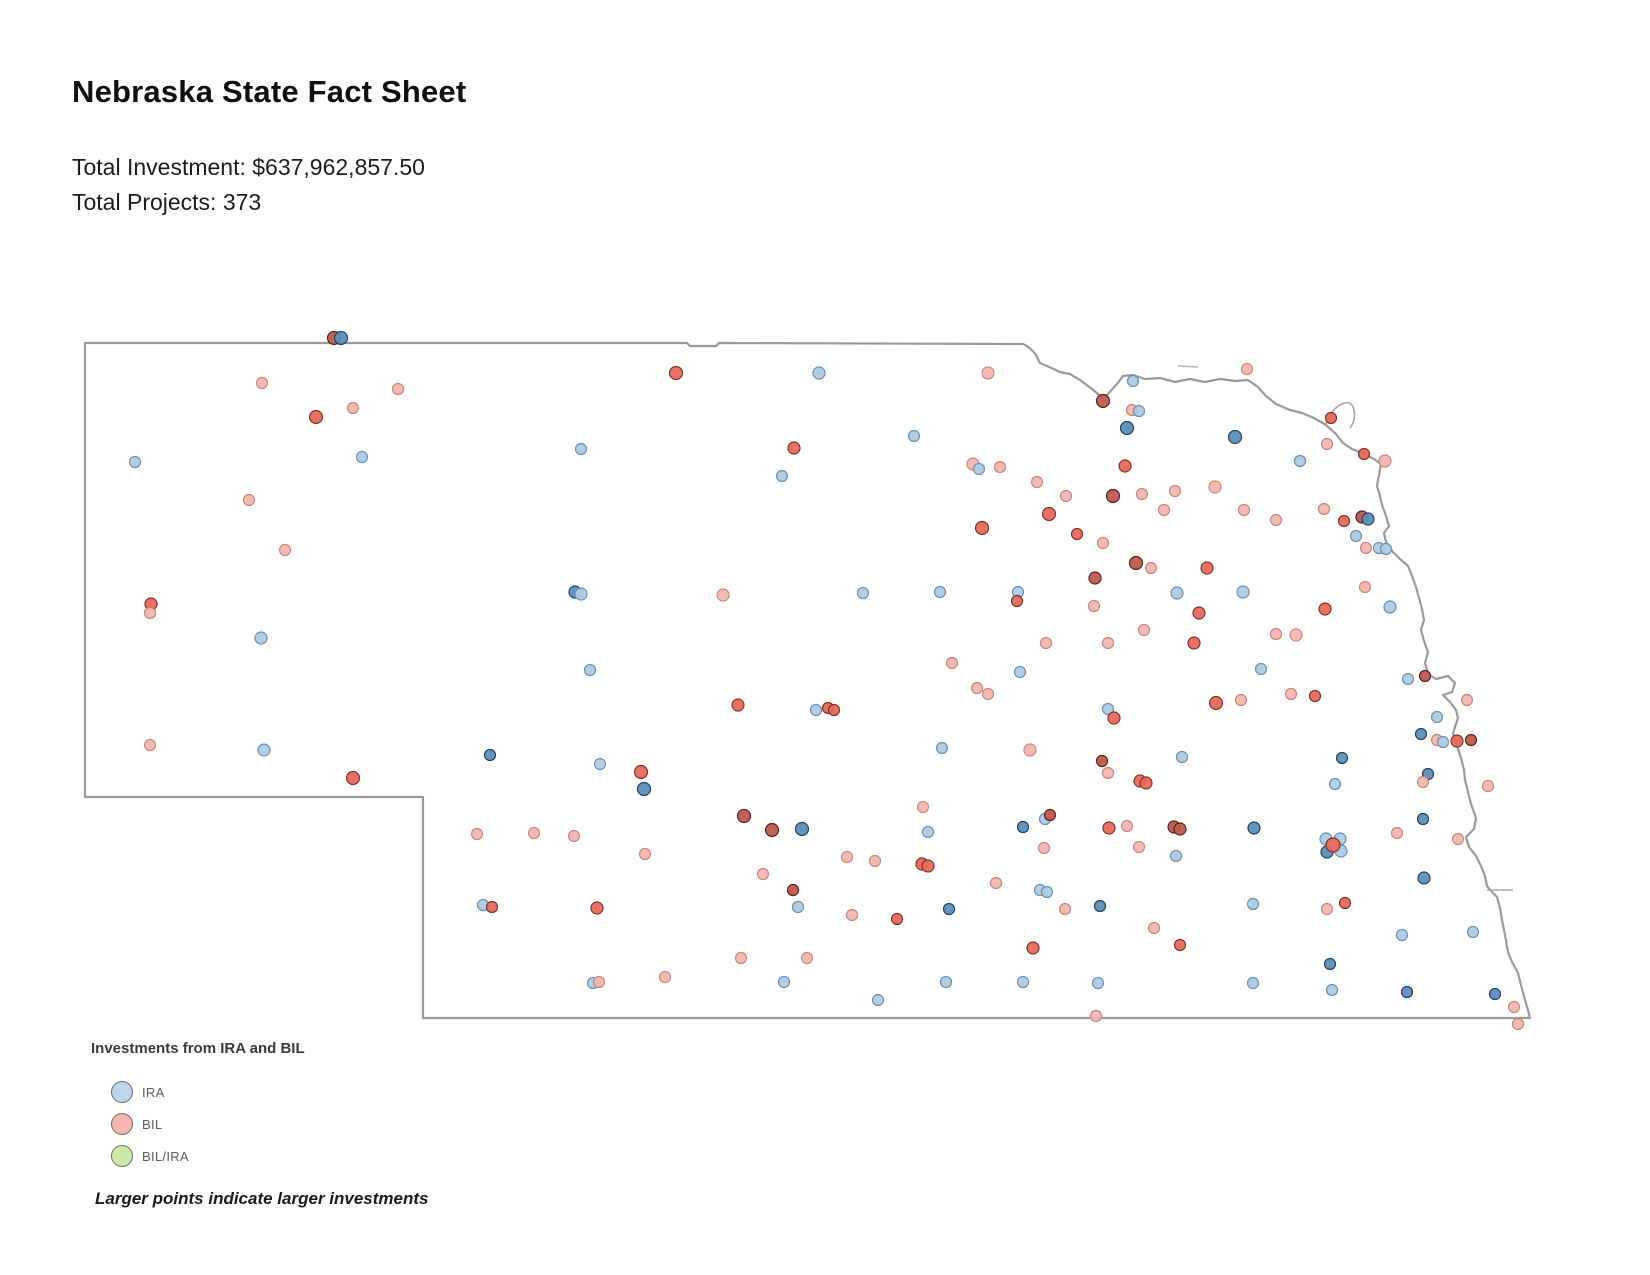 The height and width of the screenshot is (1275, 1650). What do you see at coordinates (1188, 366) in the screenshot?
I see `river-tributary-dash` at bounding box center [1188, 366].